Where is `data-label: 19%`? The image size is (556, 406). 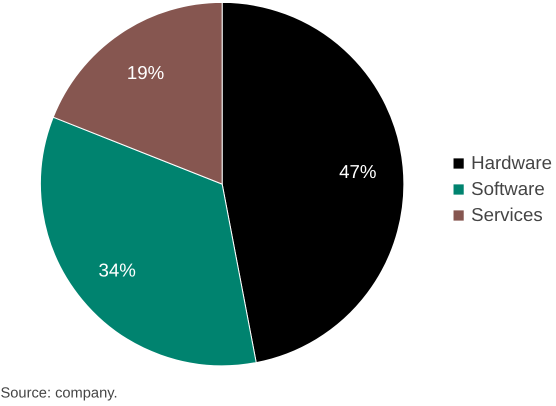
data-label: 19% is located at coordinates (145, 72).